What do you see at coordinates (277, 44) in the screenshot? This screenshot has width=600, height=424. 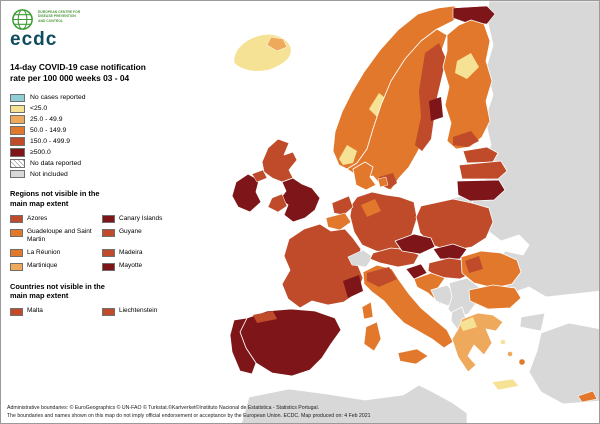 I see `map-region-iceland-ne` at bounding box center [277, 44].